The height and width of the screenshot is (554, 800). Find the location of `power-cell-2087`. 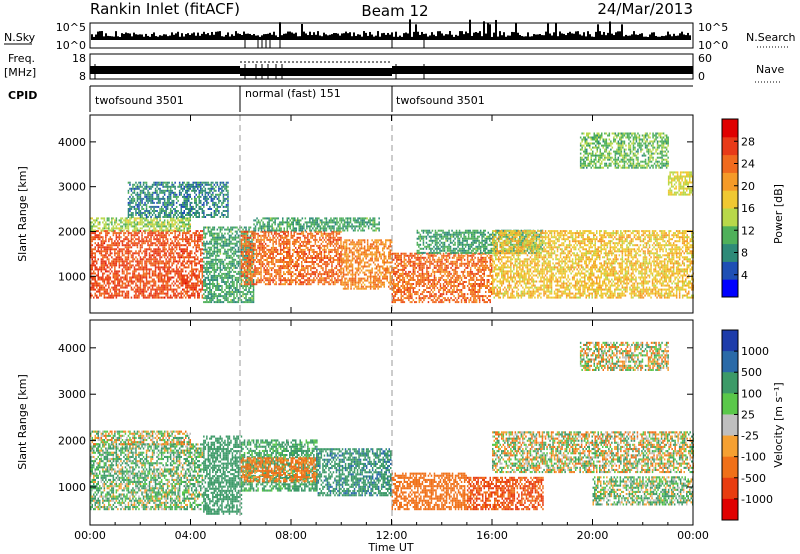

power-cell-2087 is located at coordinates (140, 186).